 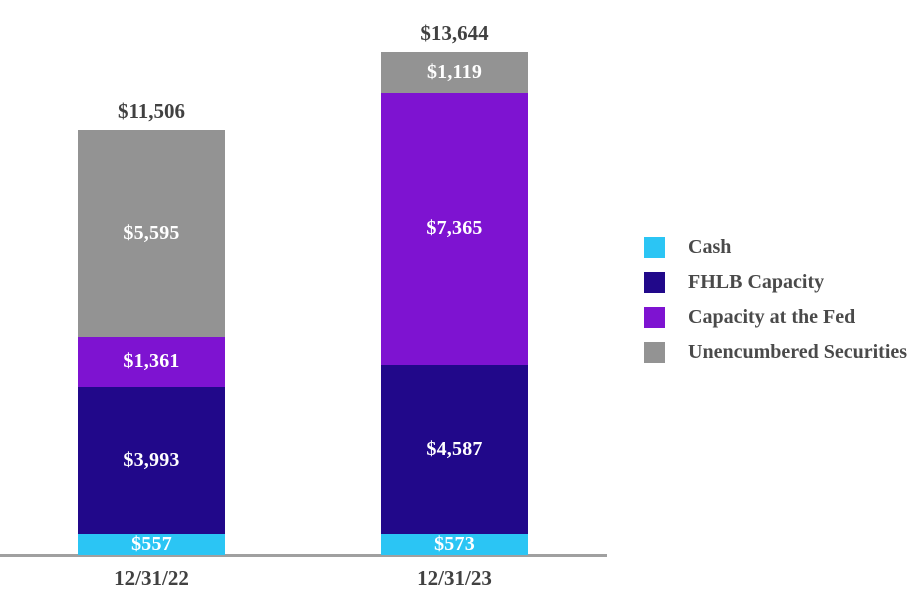 I want to click on legend-label: FHLB Capacity, so click(x=756, y=282).